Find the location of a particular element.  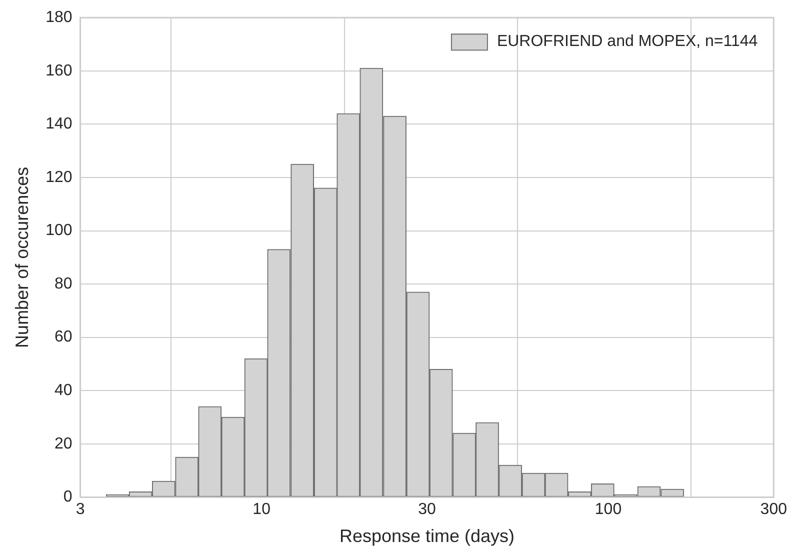

x-tick-label: 3 is located at coordinates (80, 509).